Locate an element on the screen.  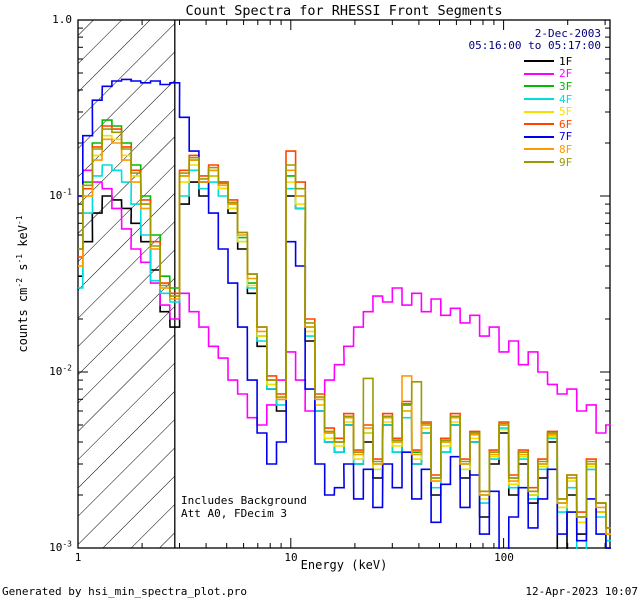
legend-label: 6F is located at coordinates (566, 124).